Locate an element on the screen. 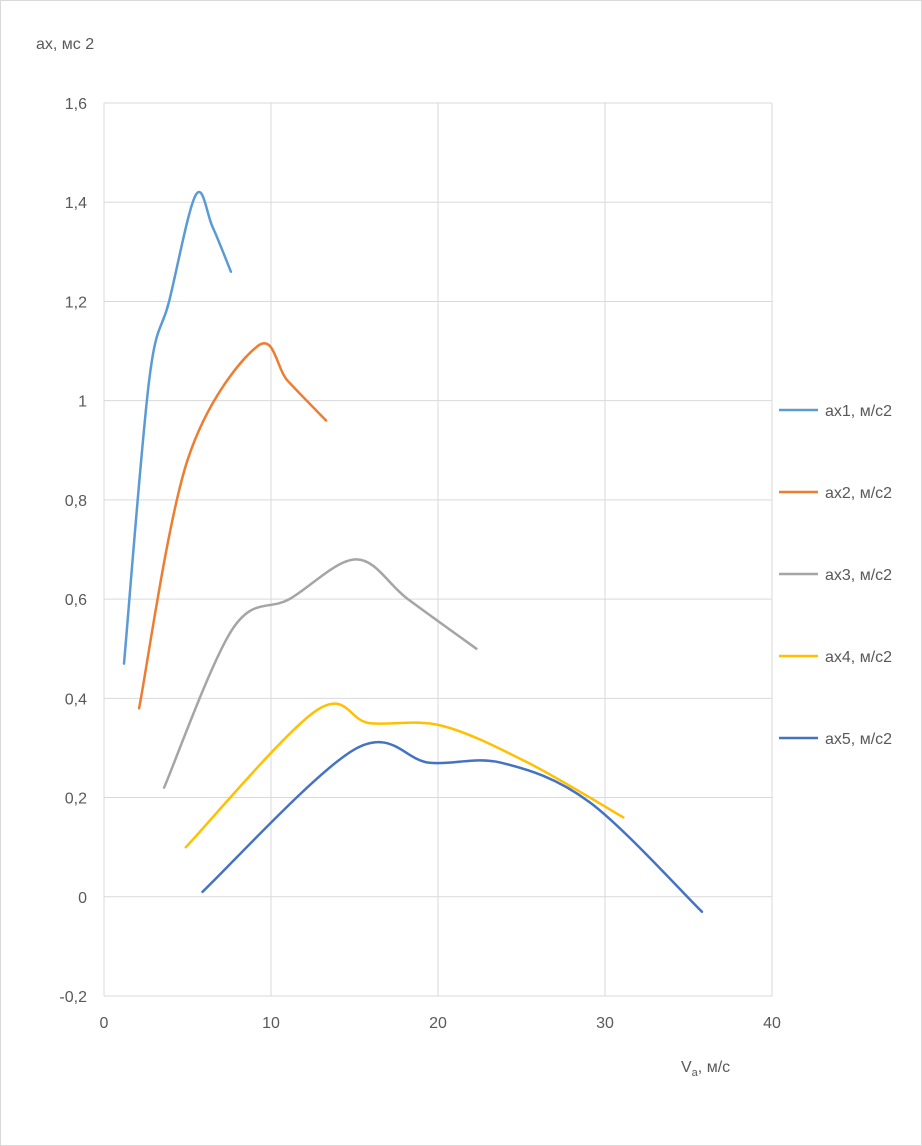  x-axis-title-subscript: a is located at coordinates (695, 1073).